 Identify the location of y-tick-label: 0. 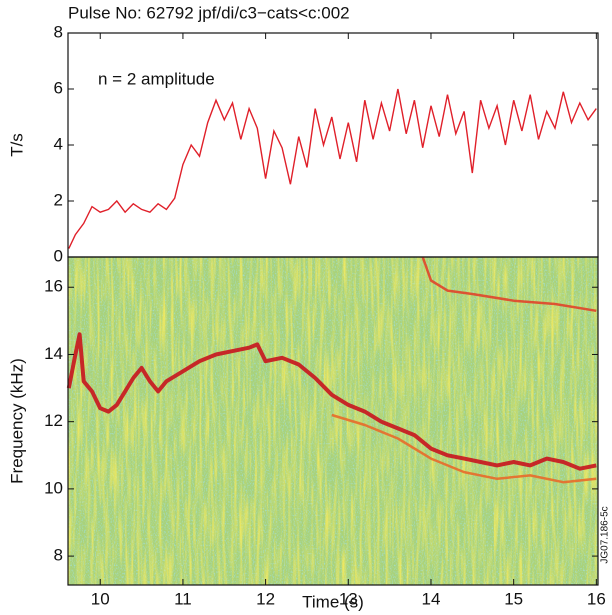
(58, 255).